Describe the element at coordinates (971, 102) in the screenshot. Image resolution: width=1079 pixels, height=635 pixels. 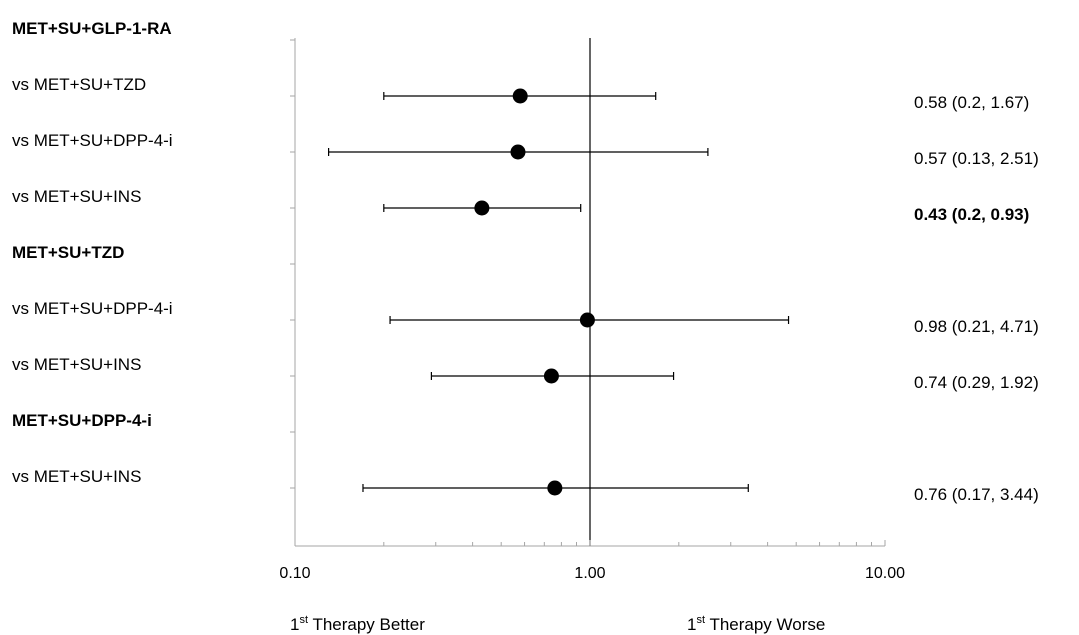
I see `ci-value-label: 0.58 (0.2, 1.67)` at that location.